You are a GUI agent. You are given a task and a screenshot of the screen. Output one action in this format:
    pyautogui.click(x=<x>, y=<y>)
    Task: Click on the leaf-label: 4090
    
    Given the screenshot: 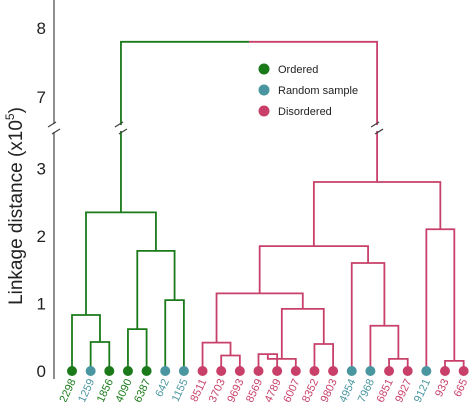 What is the action you would take?
    pyautogui.click(x=123, y=389)
    